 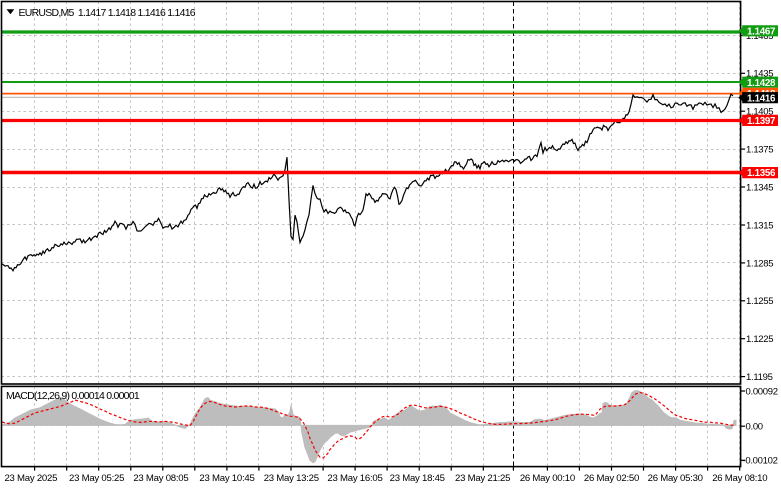 What do you see at coordinates (291, 478) in the screenshot?
I see `svg-text: 23 May 13:25` at bounding box center [291, 478].